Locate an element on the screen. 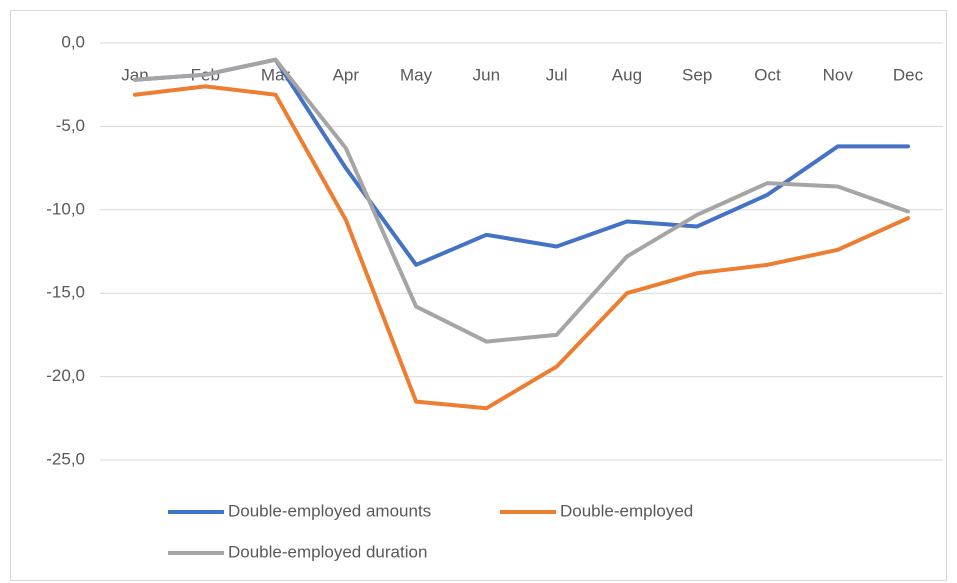  x-tick-label: Sep is located at coordinates (697, 74).